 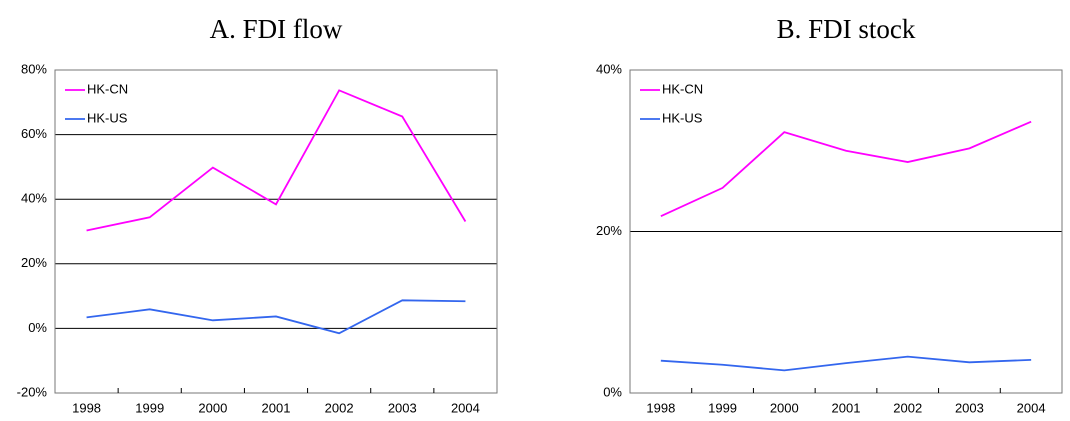 What do you see at coordinates (32, 391) in the screenshot?
I see `y-tick-label: -20%` at bounding box center [32, 391].